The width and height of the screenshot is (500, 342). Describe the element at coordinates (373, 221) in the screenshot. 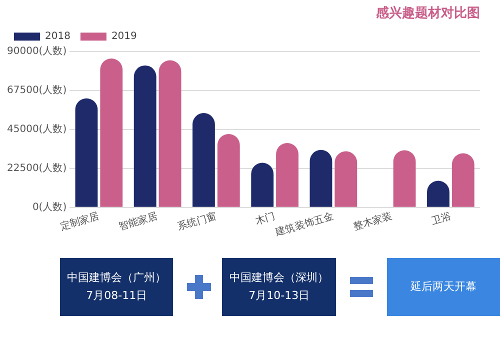

I see `x-tick-label: 整木家装` at that location.